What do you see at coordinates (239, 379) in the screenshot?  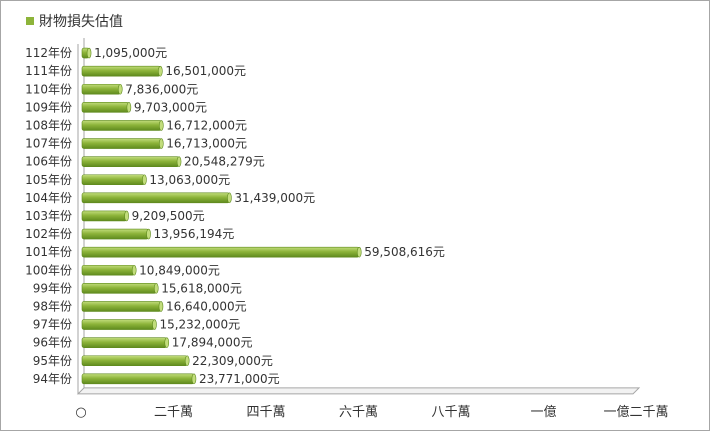 I see `data-label: 23,771,000元` at bounding box center [239, 379].